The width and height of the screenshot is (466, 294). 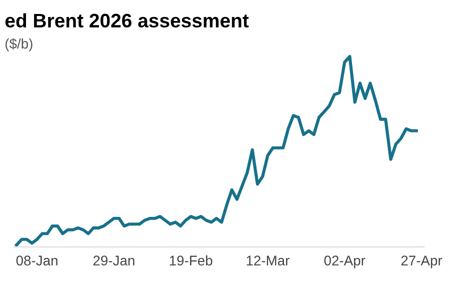 I want to click on x-tick-label: 29-Jan, so click(x=113, y=261).